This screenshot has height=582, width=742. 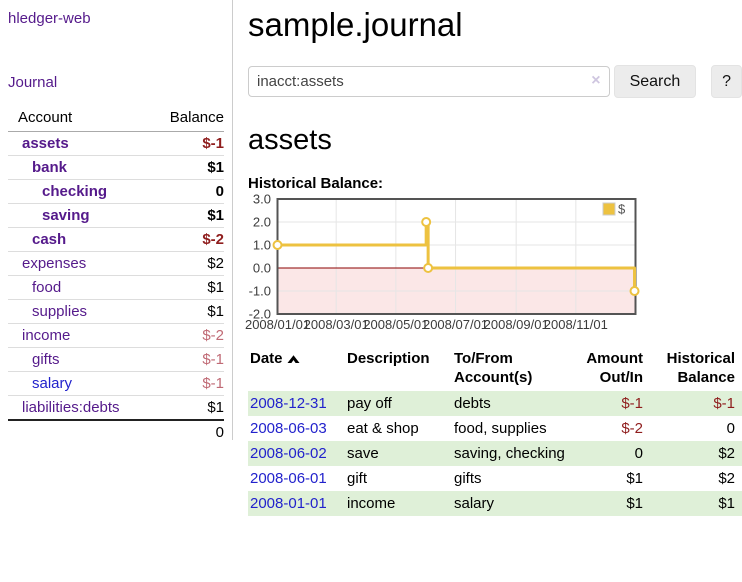 I want to click on transaction-accounts: saving, checking, so click(x=509, y=453).